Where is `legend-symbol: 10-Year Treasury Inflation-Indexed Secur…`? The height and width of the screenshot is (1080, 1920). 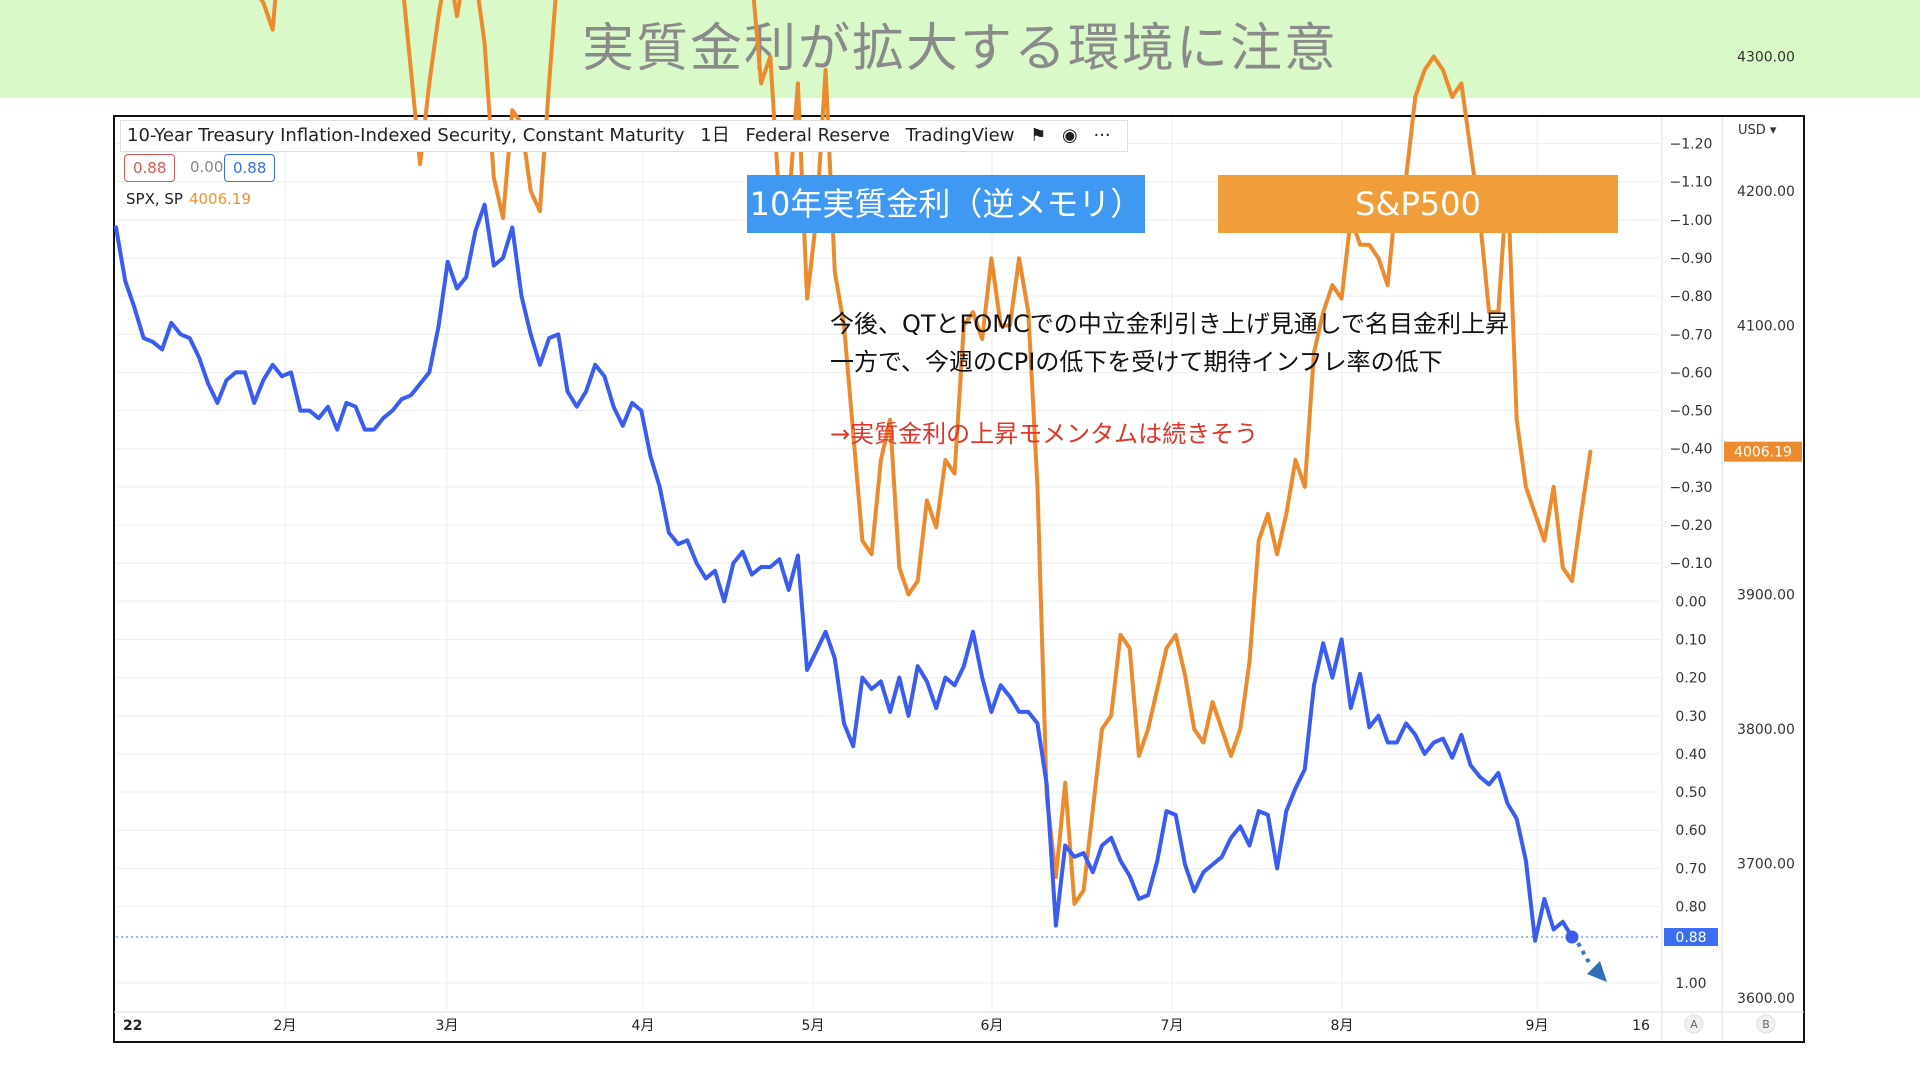 legend-symbol: 10-Year Treasury Inflation-Indexed Secur… is located at coordinates (406, 135).